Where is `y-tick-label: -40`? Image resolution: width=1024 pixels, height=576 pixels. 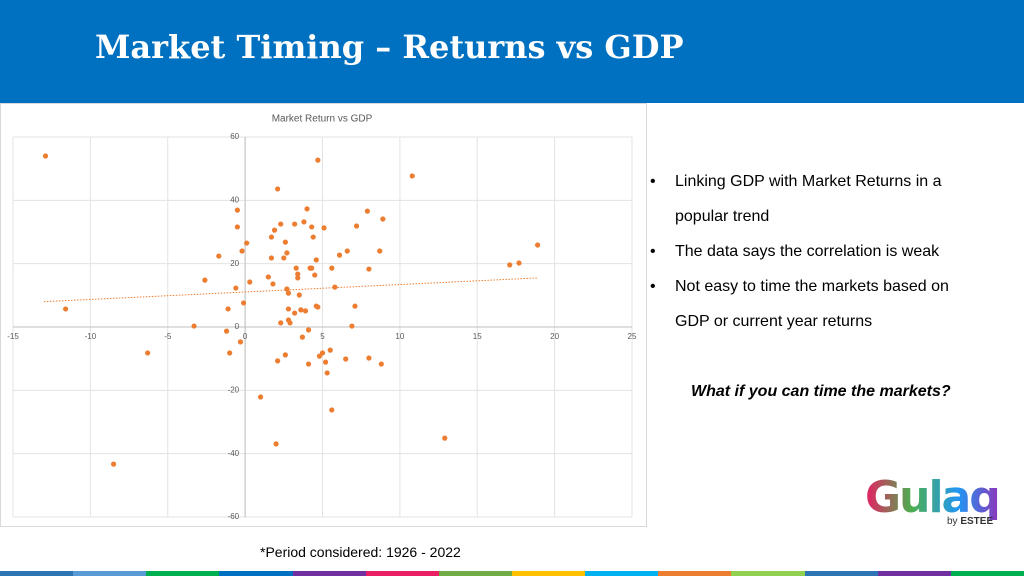
y-tick-label: -40 is located at coordinates (234, 453).